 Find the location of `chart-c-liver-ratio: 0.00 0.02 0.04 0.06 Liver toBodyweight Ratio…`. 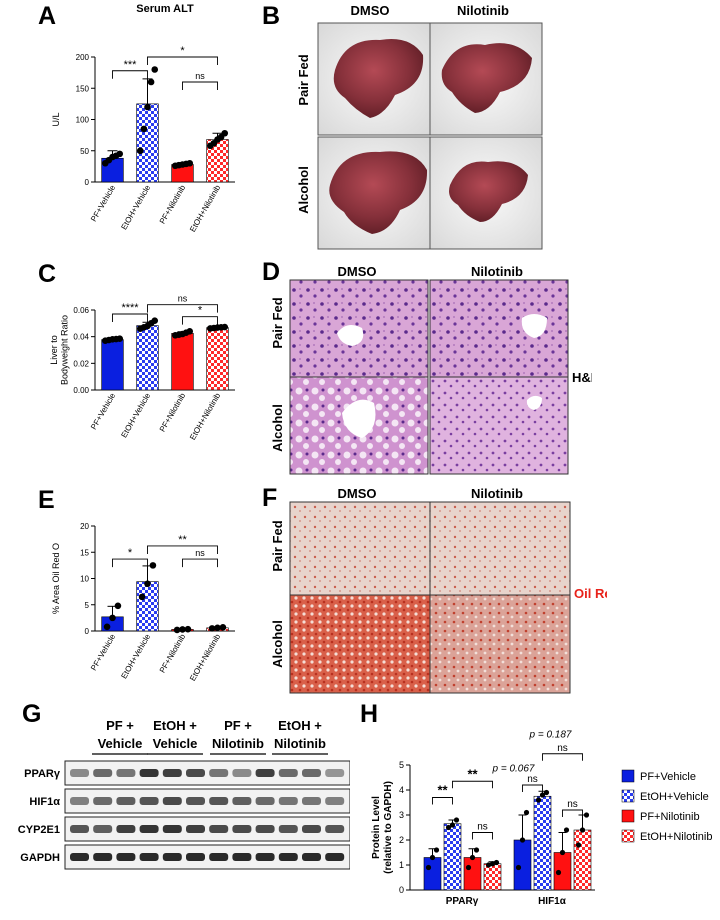

chart-c-liver-ratio: 0.00 0.02 0.04 0.06 Liver toBodyweight Ratio… is located at coordinates (142, 368).